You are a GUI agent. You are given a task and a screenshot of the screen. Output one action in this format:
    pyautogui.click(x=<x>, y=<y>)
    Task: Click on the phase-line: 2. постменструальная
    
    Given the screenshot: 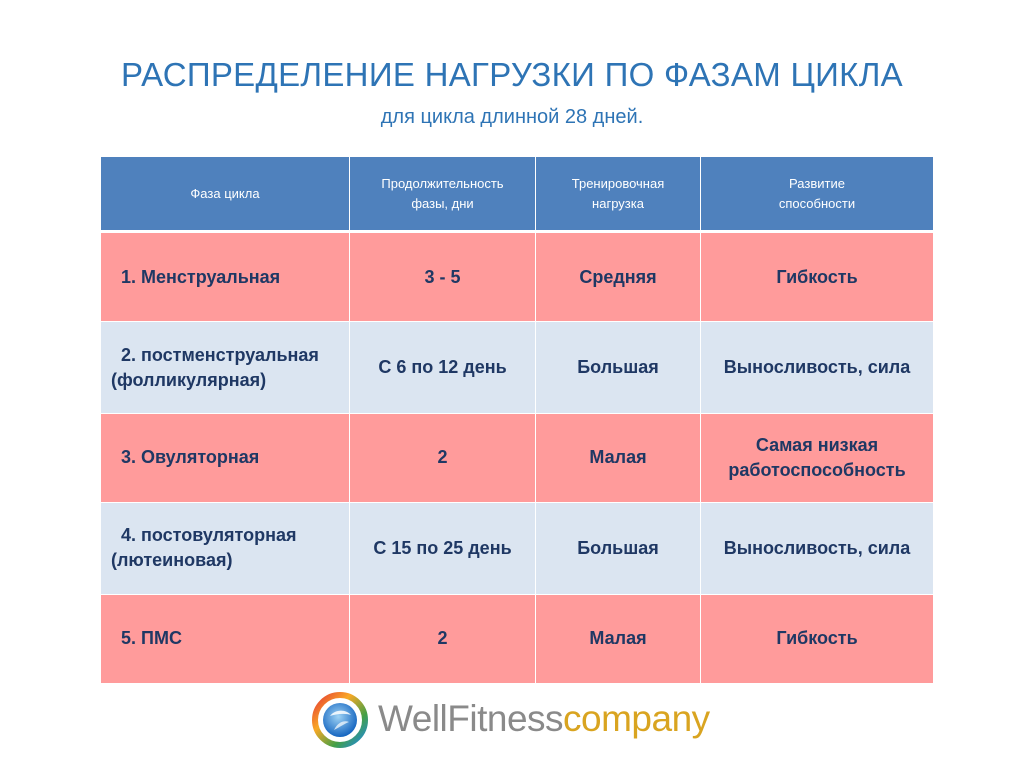 What is the action you would take?
    pyautogui.click(x=220, y=354)
    